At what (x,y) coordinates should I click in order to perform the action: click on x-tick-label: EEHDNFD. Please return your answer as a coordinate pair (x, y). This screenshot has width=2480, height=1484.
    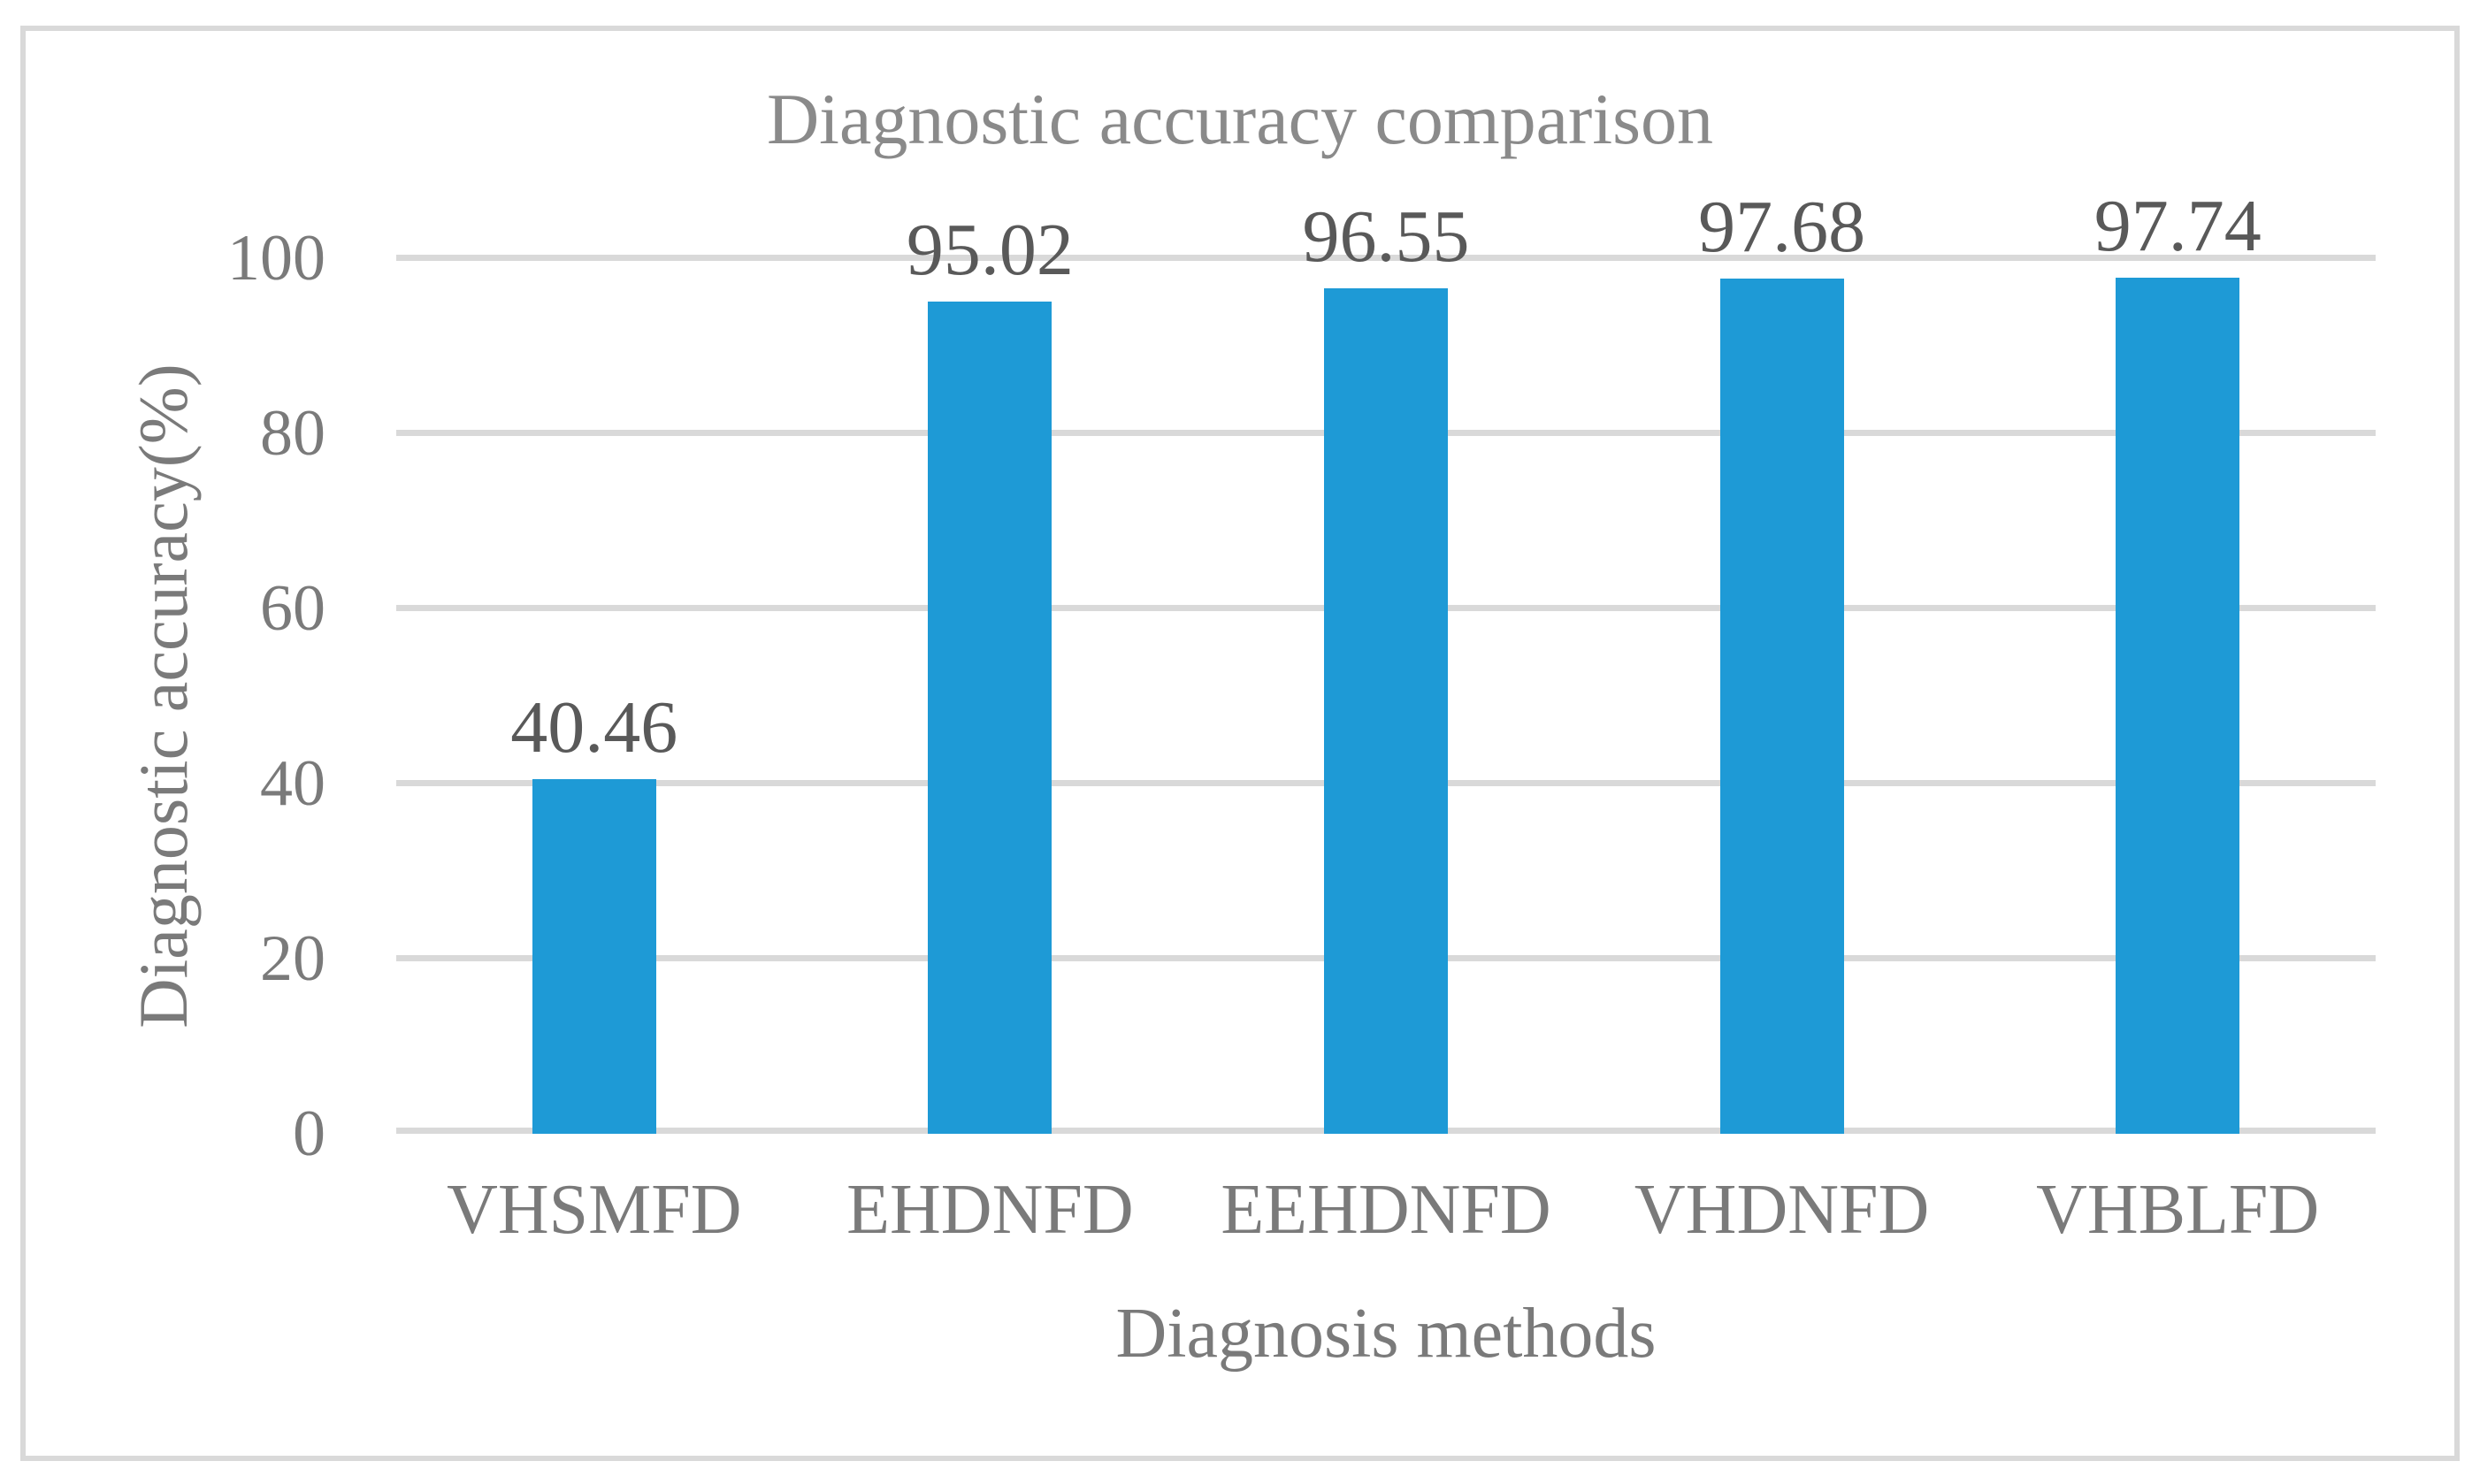
    Looking at the image, I should click on (1386, 1210).